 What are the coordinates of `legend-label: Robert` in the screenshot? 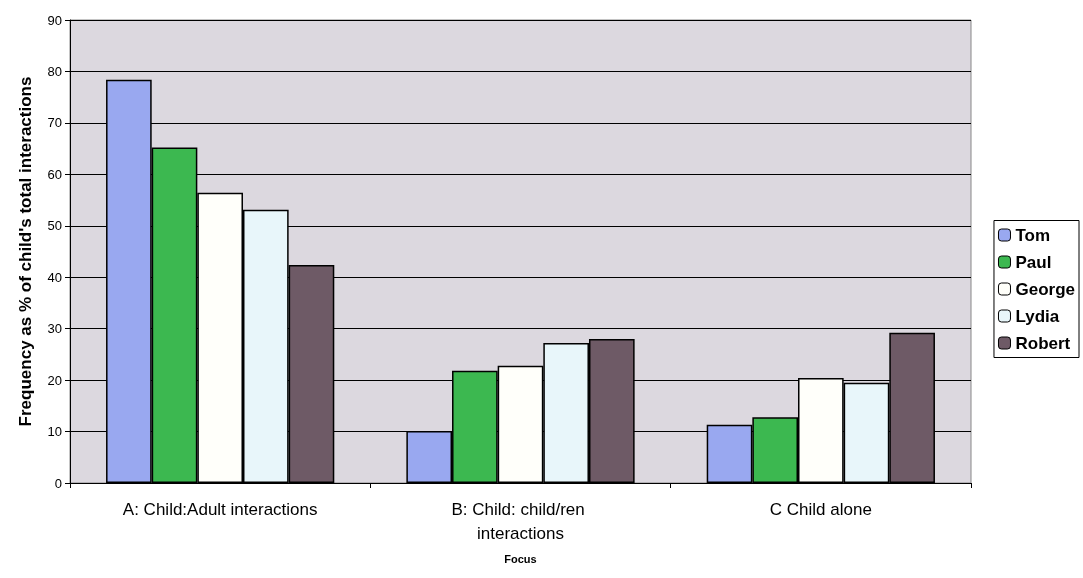 It's located at (1043, 343).